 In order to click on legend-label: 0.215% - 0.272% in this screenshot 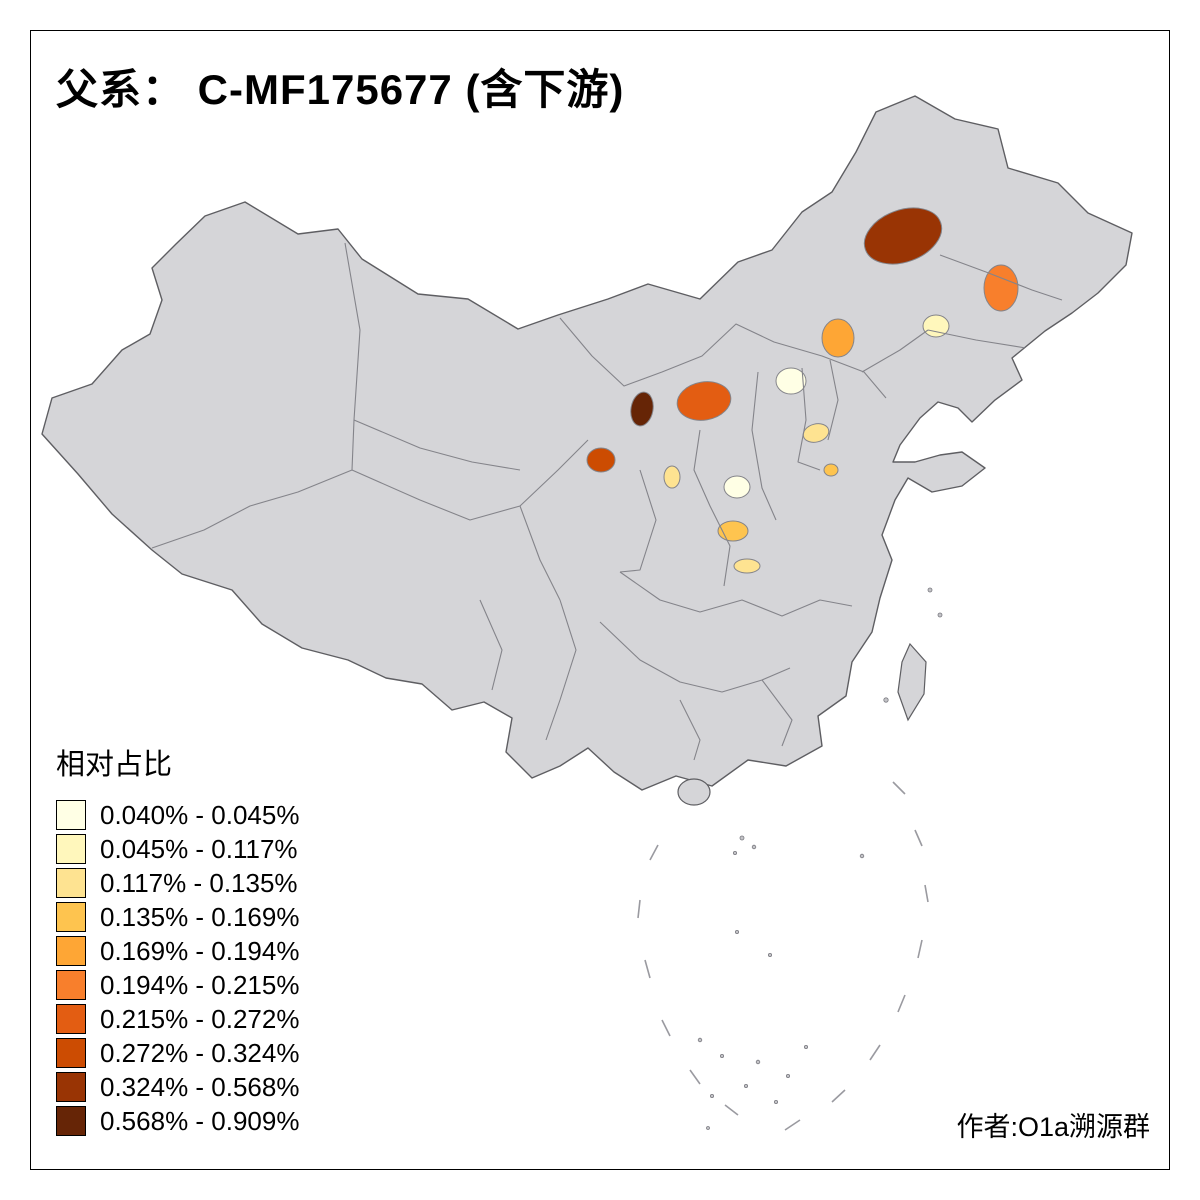, I will do `click(200, 1018)`.